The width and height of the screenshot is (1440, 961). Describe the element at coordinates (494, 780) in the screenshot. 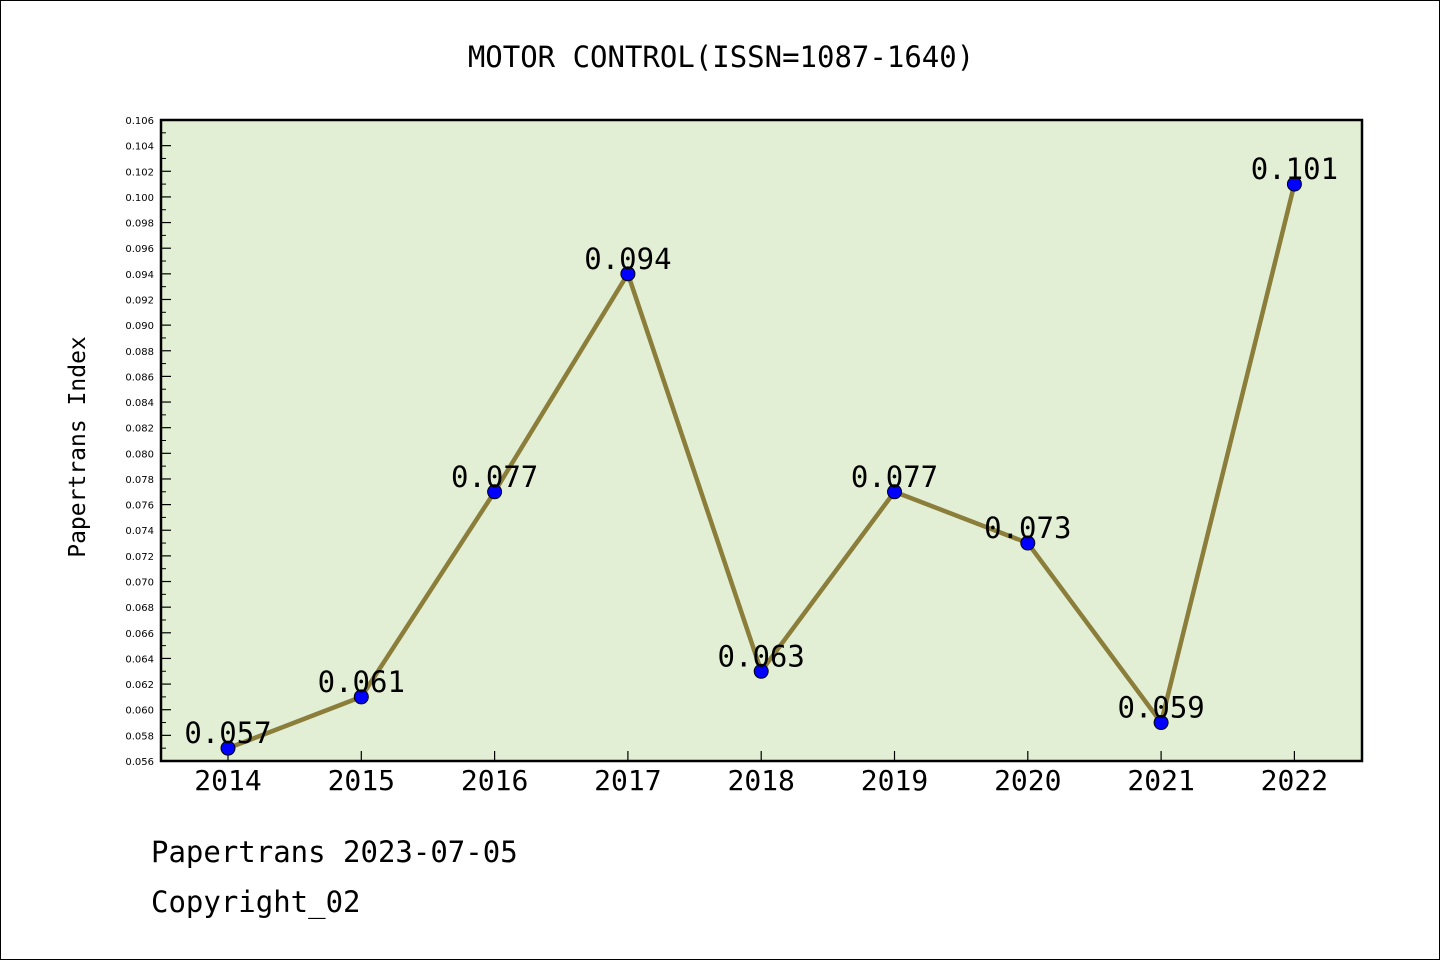

I see `x-tick-label: 2016` at that location.